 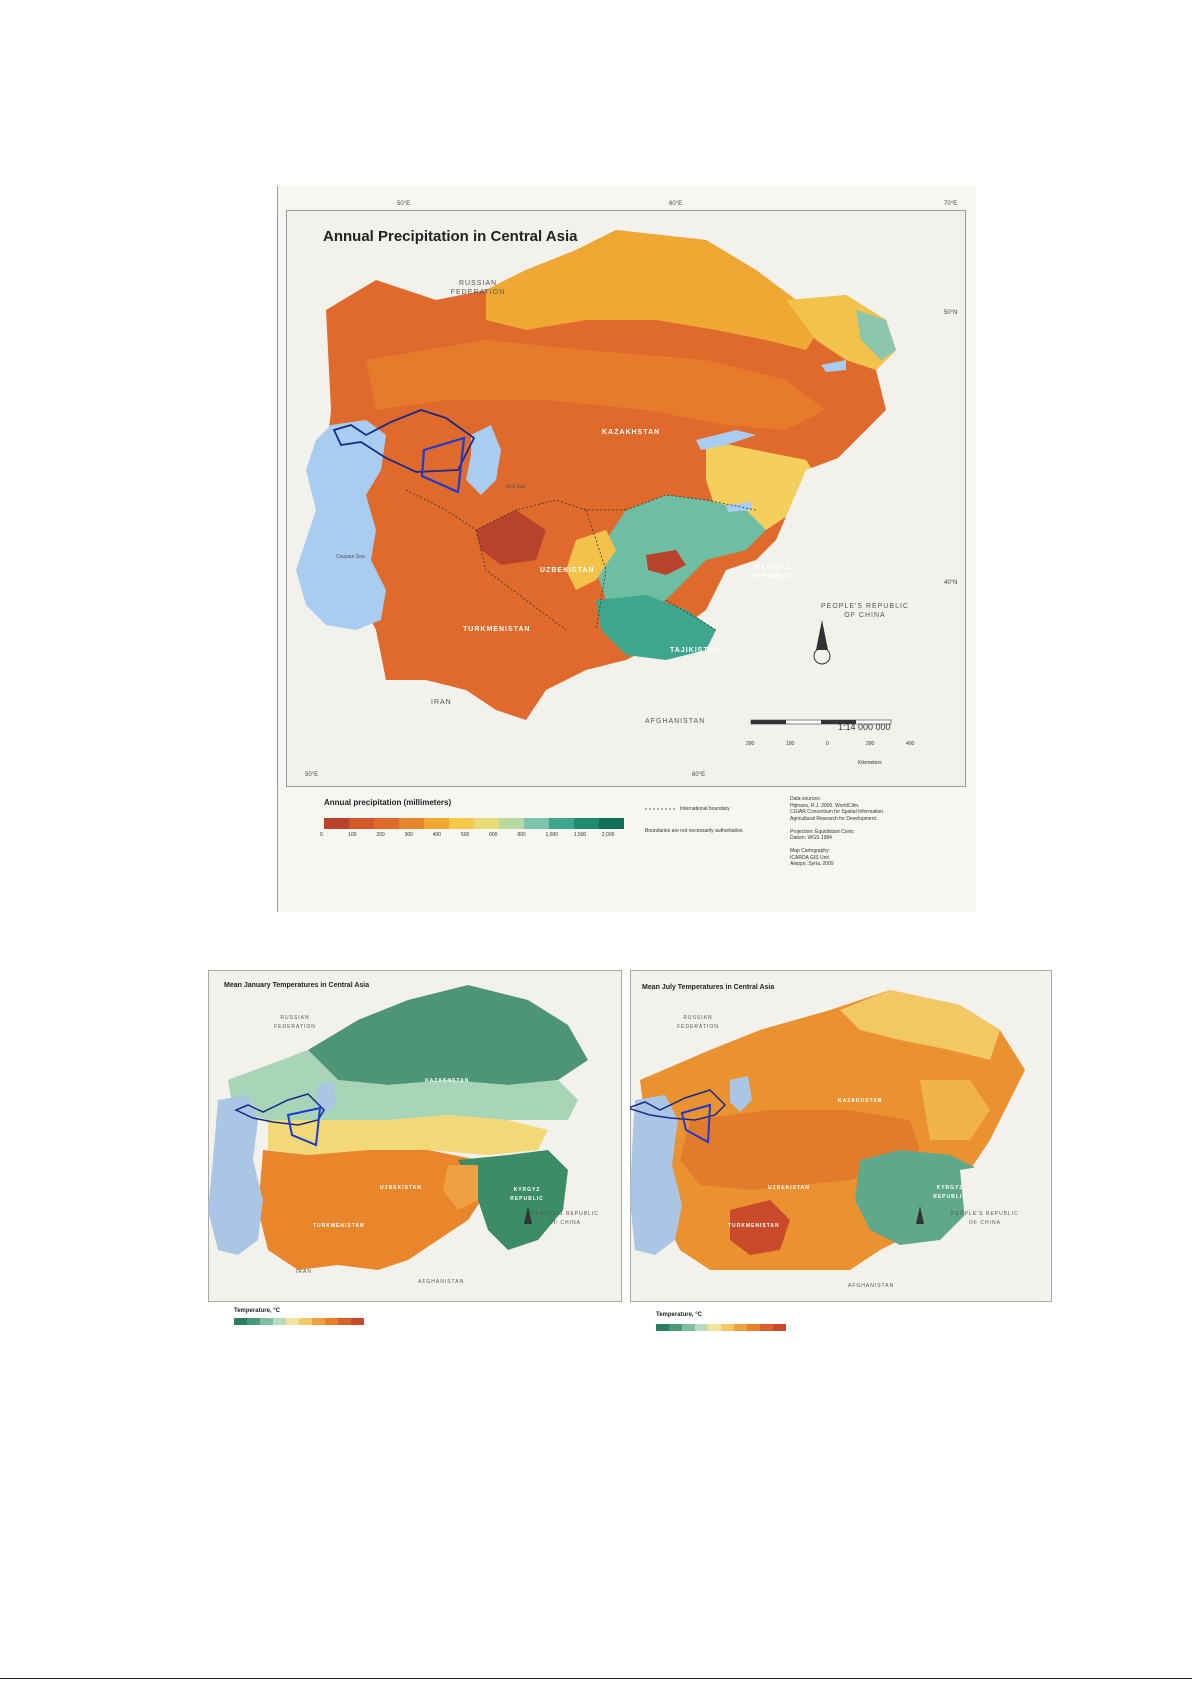 I want to click on label-china: PEOPLE'S REPUBLIC OF CHINA, so click(x=865, y=611).